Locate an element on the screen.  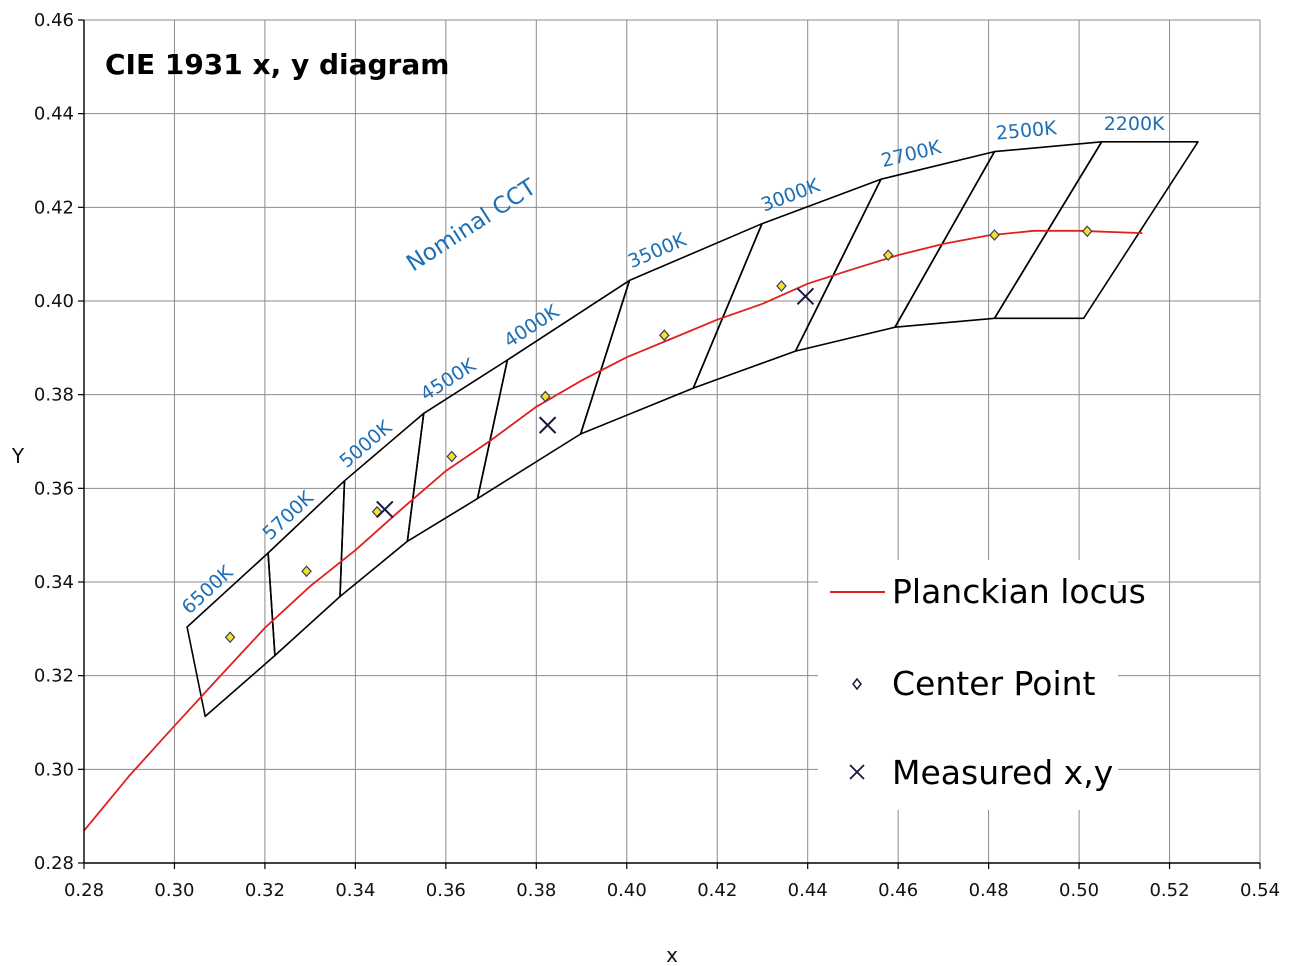
measured-points is located at coordinates (595, 403).